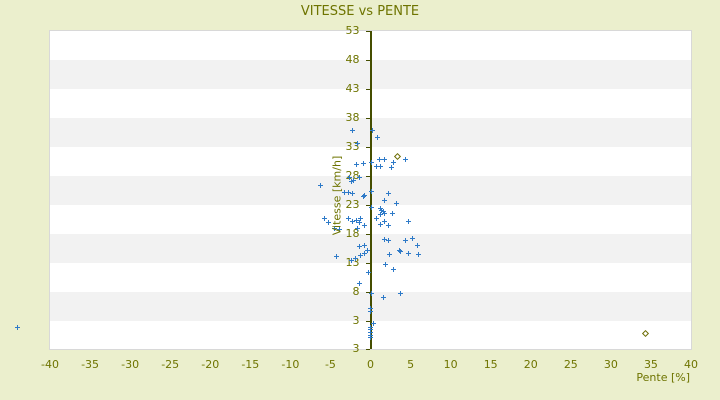 The height and width of the screenshot is (400, 720). What do you see at coordinates (130, 364) in the screenshot?
I see `x-tick-label: -30` at bounding box center [130, 364].